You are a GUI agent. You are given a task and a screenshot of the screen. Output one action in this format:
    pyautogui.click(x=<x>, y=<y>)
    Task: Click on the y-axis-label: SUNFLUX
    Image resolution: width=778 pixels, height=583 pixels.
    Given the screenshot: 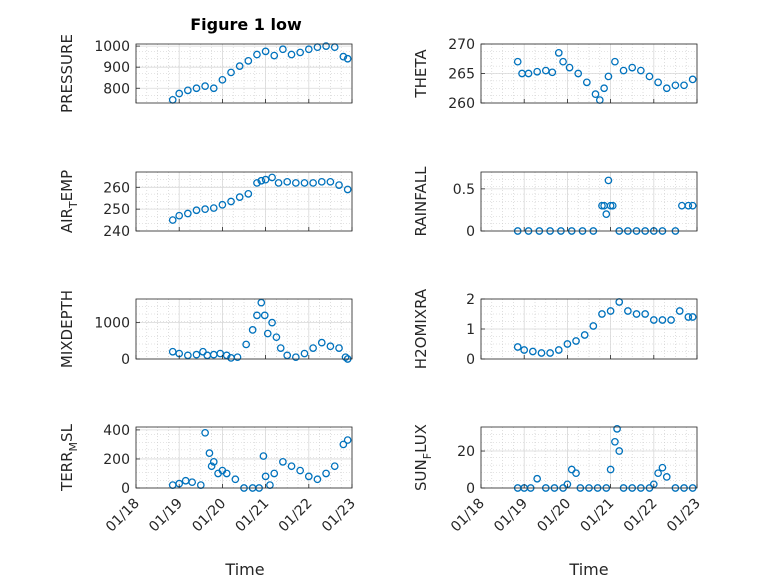 What is the action you would take?
    pyautogui.click(x=423, y=457)
    